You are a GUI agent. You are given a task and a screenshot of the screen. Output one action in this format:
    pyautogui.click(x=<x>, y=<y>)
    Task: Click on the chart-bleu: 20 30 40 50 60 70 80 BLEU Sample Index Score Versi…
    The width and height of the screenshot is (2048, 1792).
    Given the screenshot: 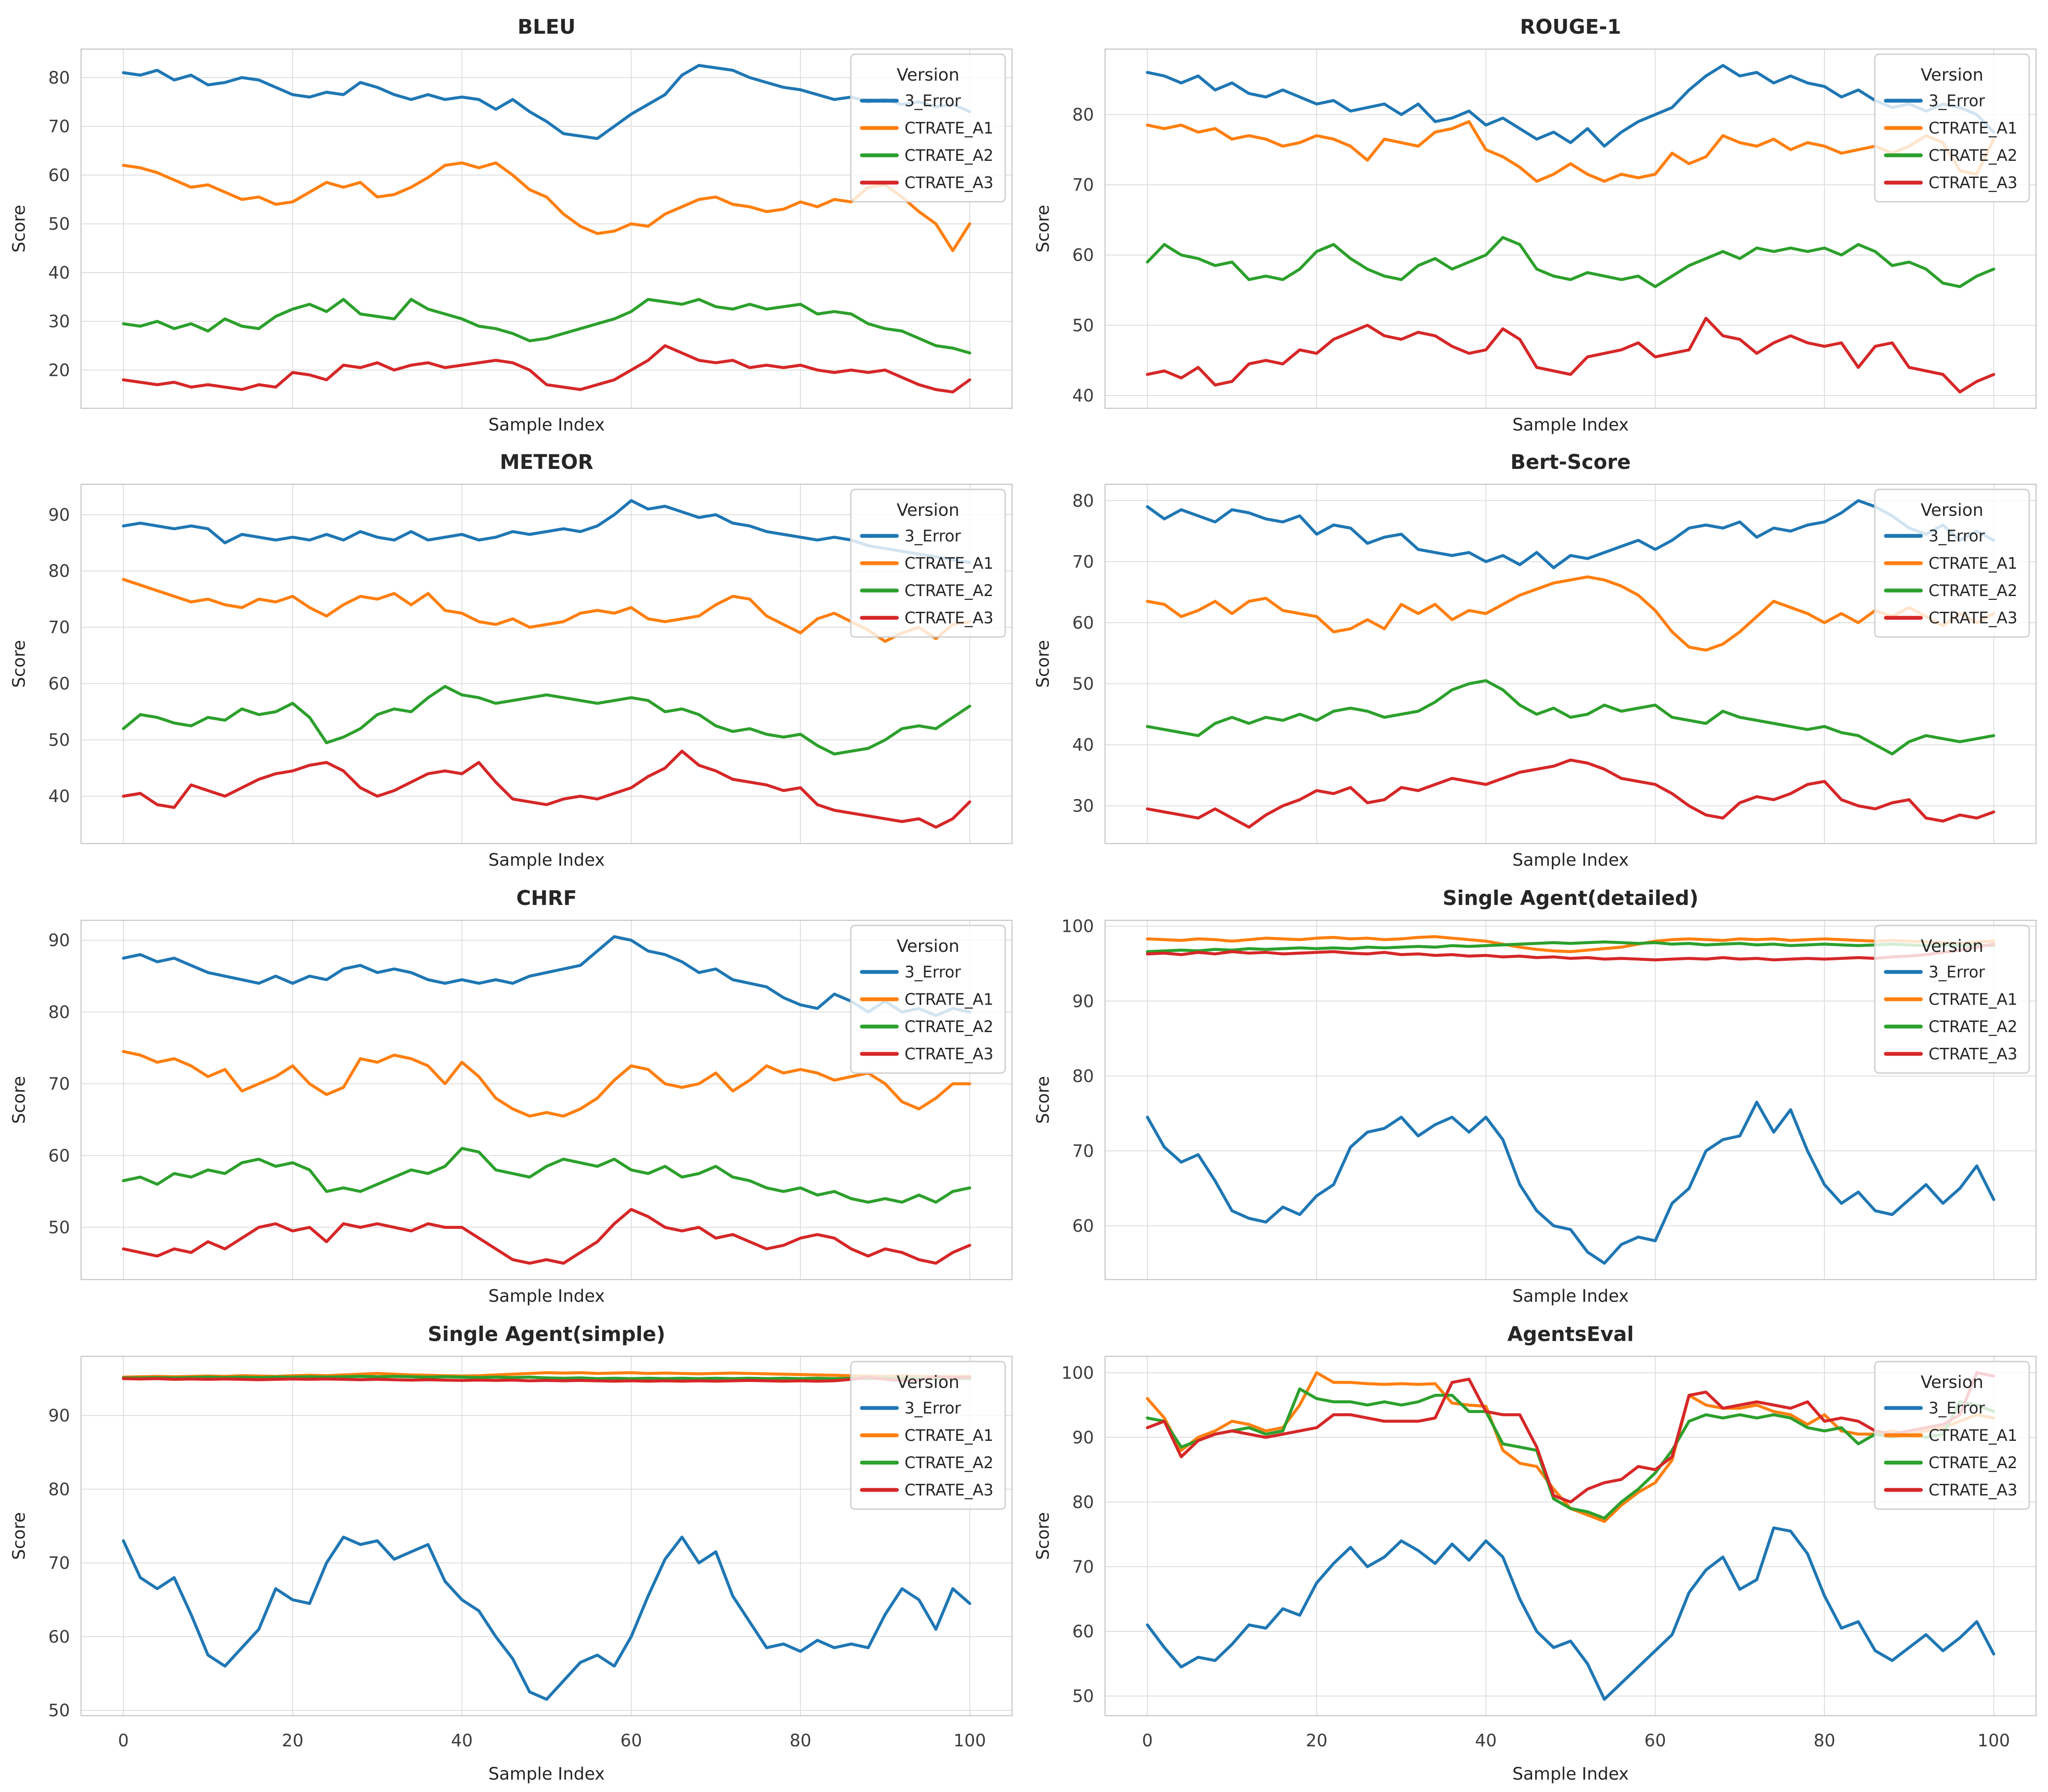 What is the action you would take?
    pyautogui.click(x=511, y=225)
    